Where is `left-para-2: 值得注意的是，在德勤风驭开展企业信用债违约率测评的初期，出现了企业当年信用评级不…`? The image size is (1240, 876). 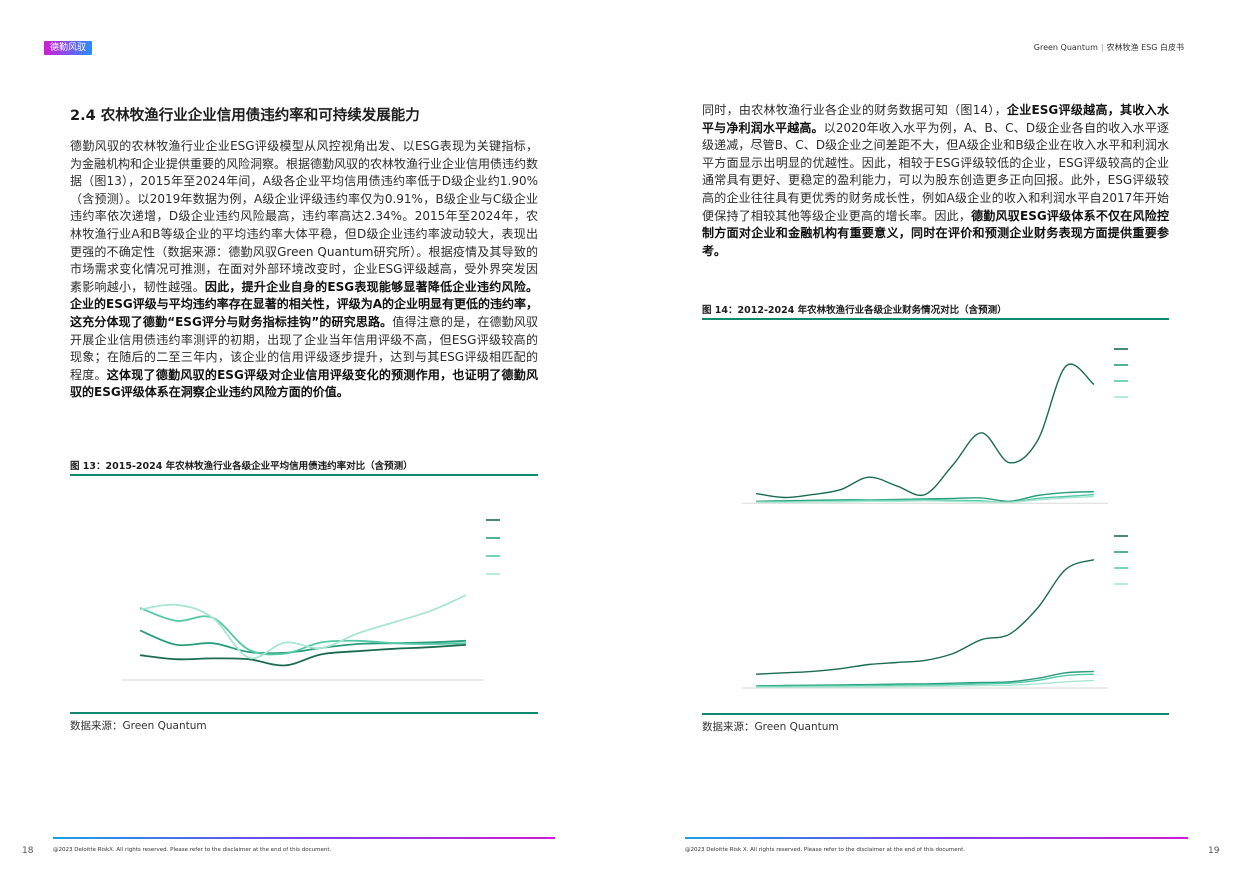
left-para-2: 值得注意的是，在德勤风驭开展企业信用债违约率测评的初期，出现了企业当年信用评级不… is located at coordinates (304, 348).